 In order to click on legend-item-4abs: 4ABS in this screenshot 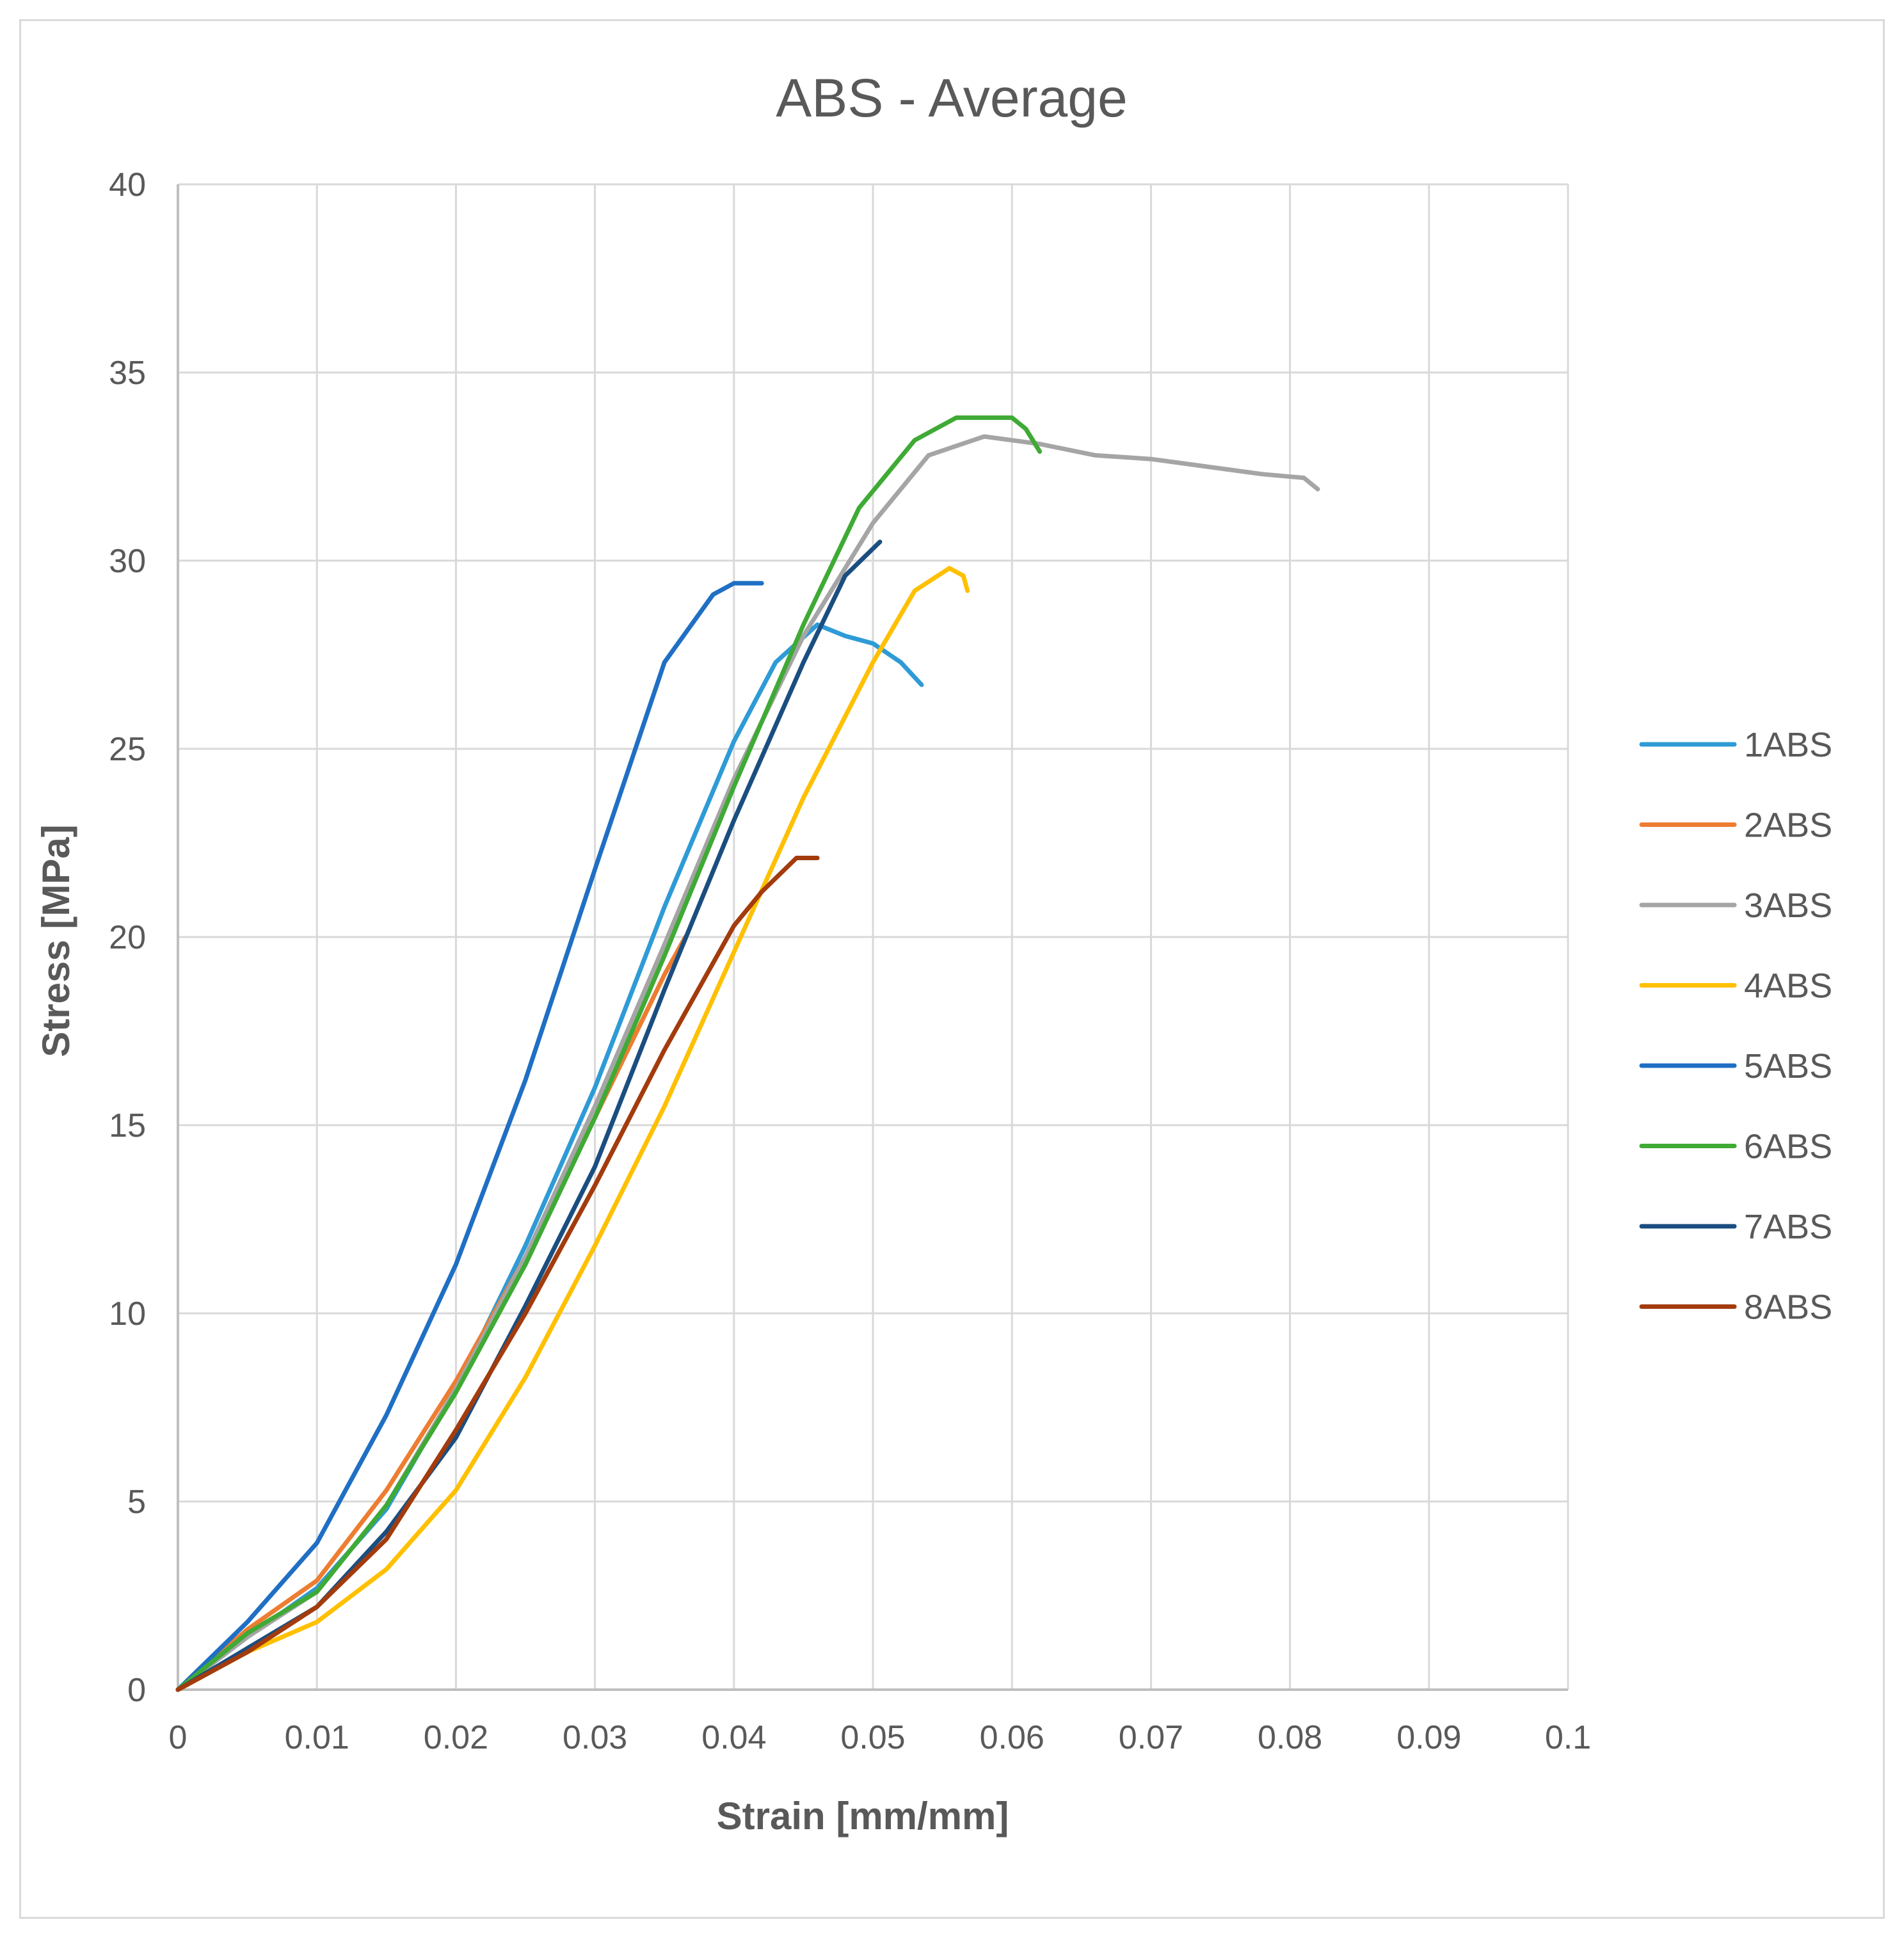, I will do `click(1735, 986)`.